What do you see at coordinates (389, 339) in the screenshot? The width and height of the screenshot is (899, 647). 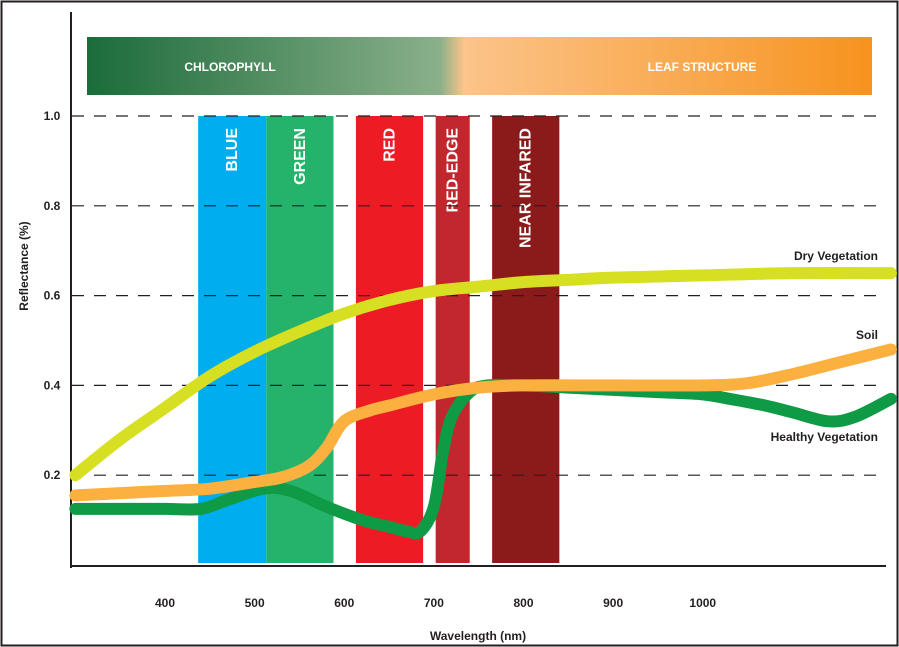 I see `band-red` at bounding box center [389, 339].